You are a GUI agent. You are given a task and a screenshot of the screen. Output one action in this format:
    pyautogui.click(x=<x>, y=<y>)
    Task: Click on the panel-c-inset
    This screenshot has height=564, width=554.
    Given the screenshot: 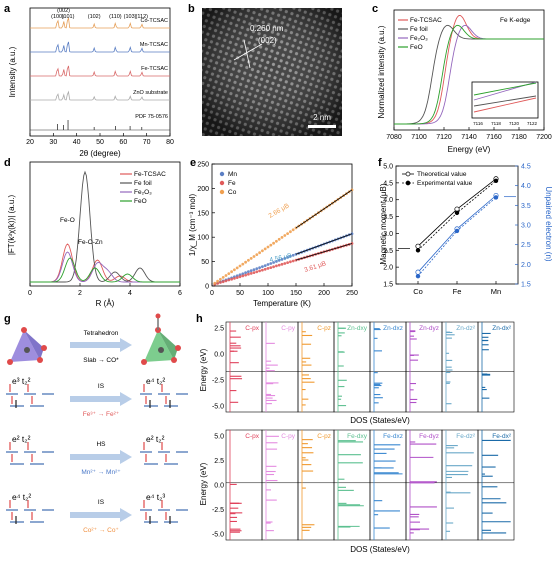 What is the action you would take?
    pyautogui.click(x=505, y=100)
    